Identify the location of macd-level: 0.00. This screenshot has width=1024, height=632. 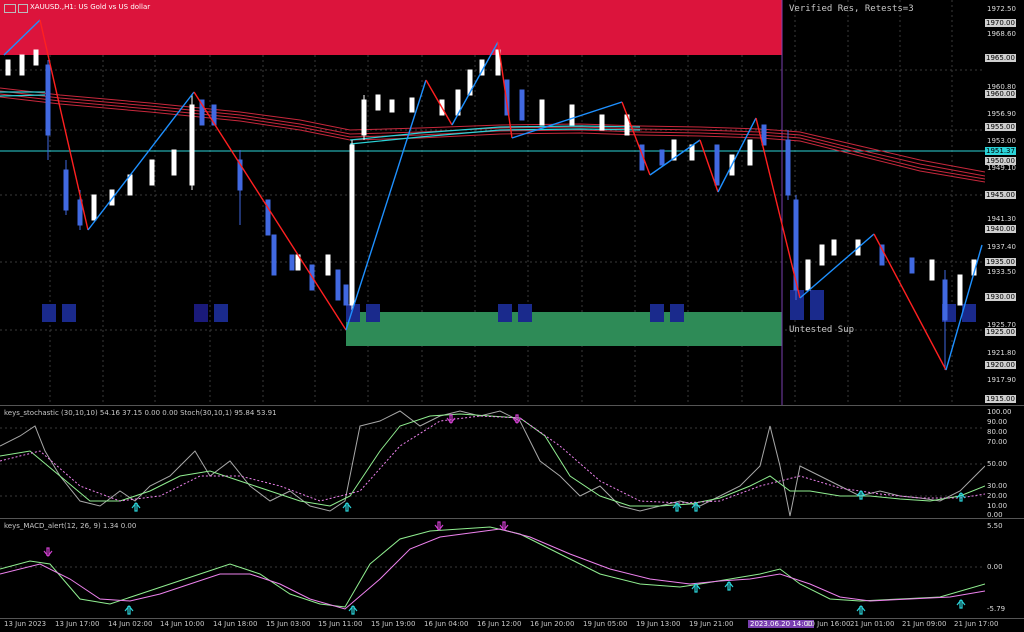
(995, 567).